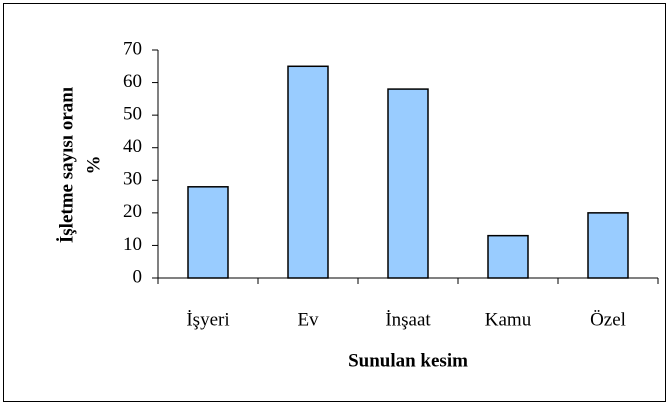 The width and height of the screenshot is (669, 410). I want to click on x-tick-label: İnşaat, so click(408, 319).